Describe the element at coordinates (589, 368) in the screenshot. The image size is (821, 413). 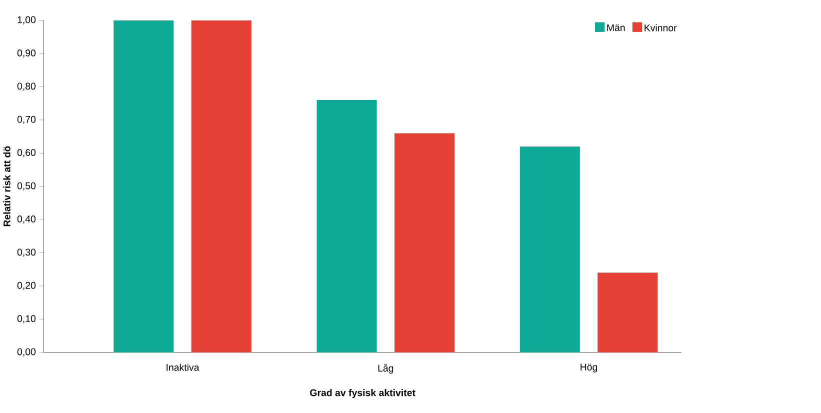
I see `x-tick-label: Hög` at that location.